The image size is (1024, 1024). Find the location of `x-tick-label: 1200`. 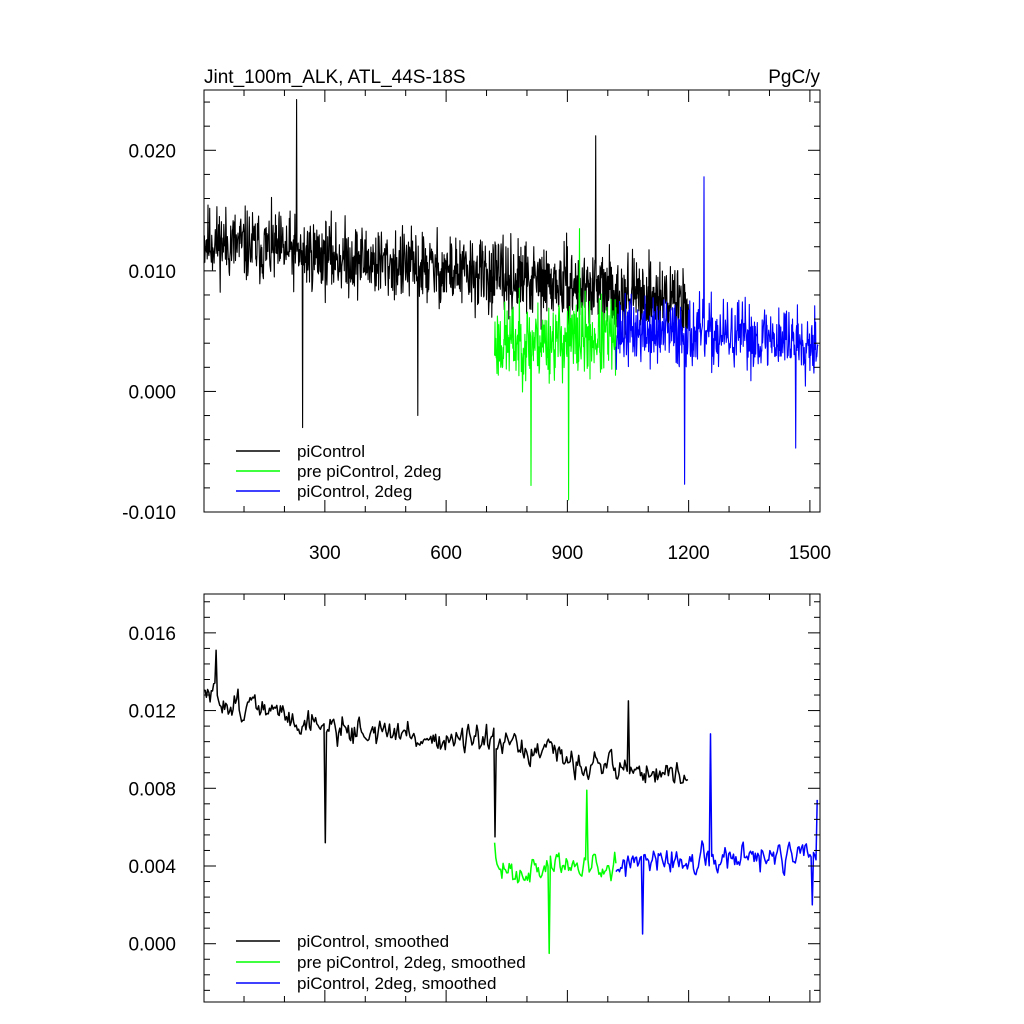

x-tick-label: 1200 is located at coordinates (688, 553).